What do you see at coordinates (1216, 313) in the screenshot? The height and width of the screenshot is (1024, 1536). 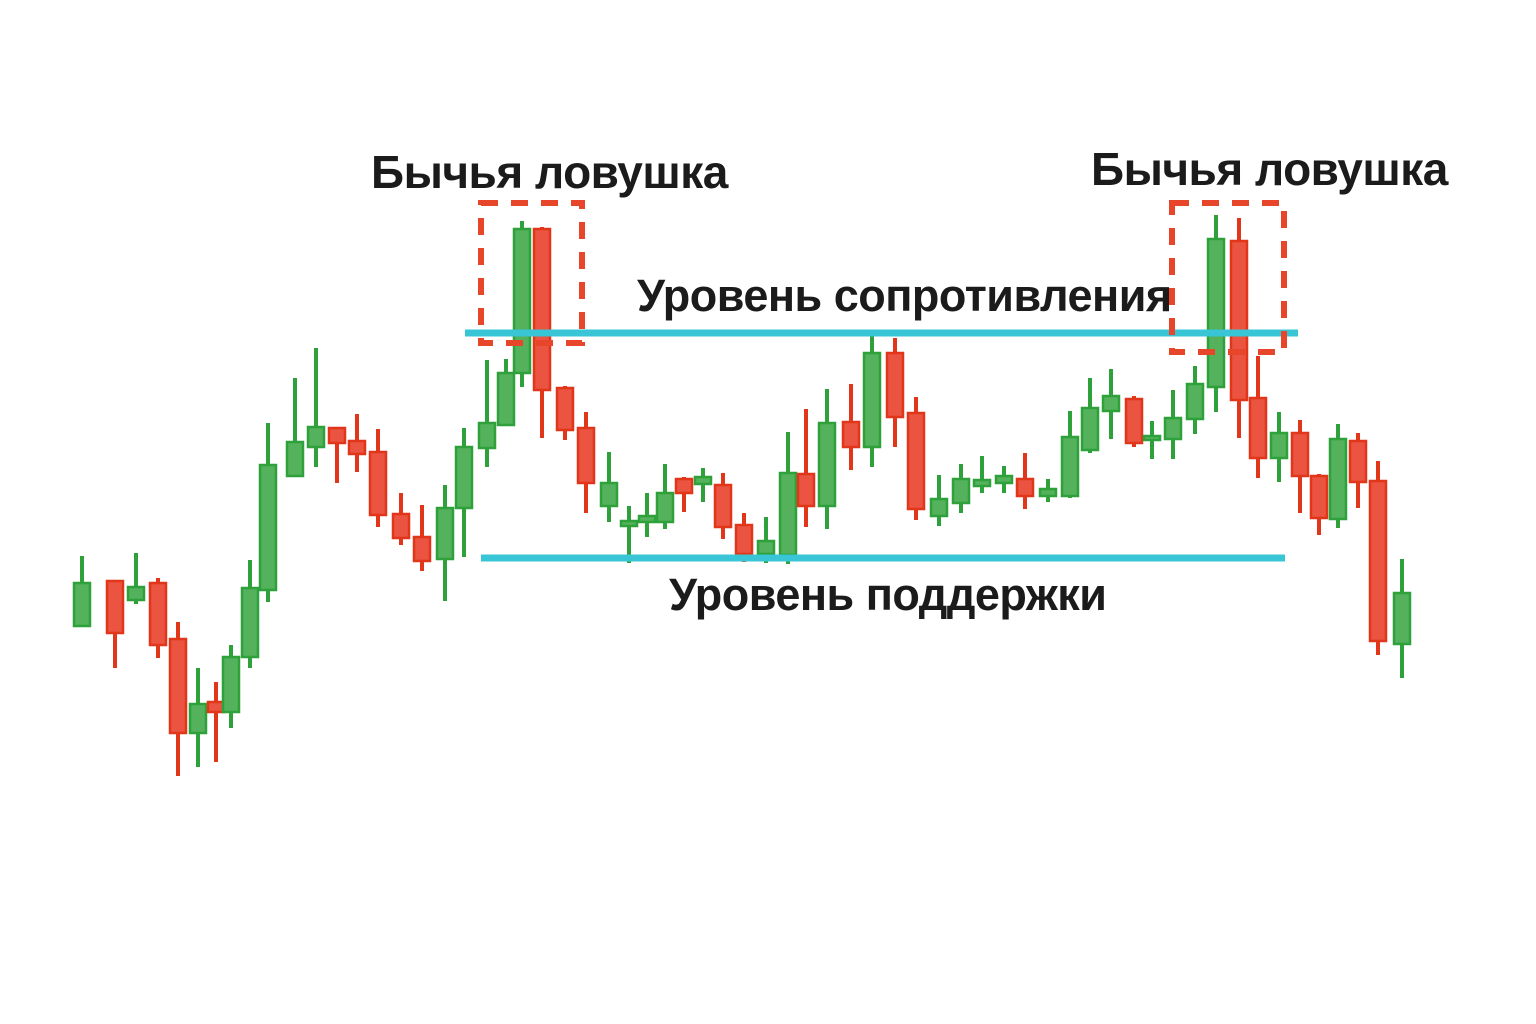 I see `candle-55-body` at bounding box center [1216, 313].